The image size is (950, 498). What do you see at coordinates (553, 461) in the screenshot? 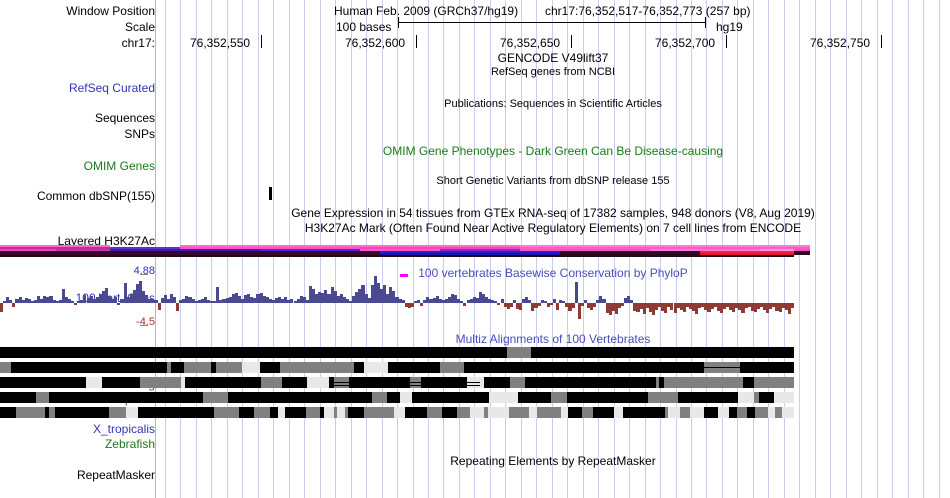
I see `repeatmasker-caption: Repeating Elements by RepeatMasker` at bounding box center [553, 461].